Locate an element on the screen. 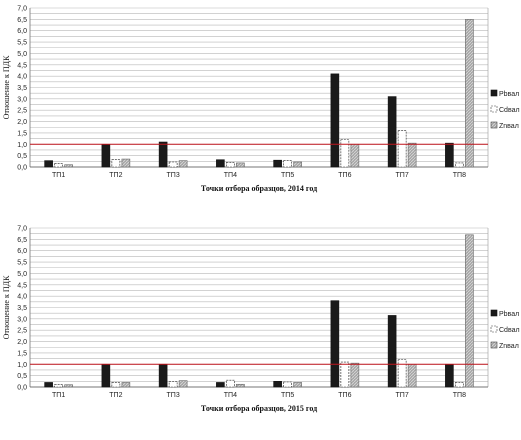 The image size is (521, 440). legend-swatch-pb is located at coordinates (494, 93).